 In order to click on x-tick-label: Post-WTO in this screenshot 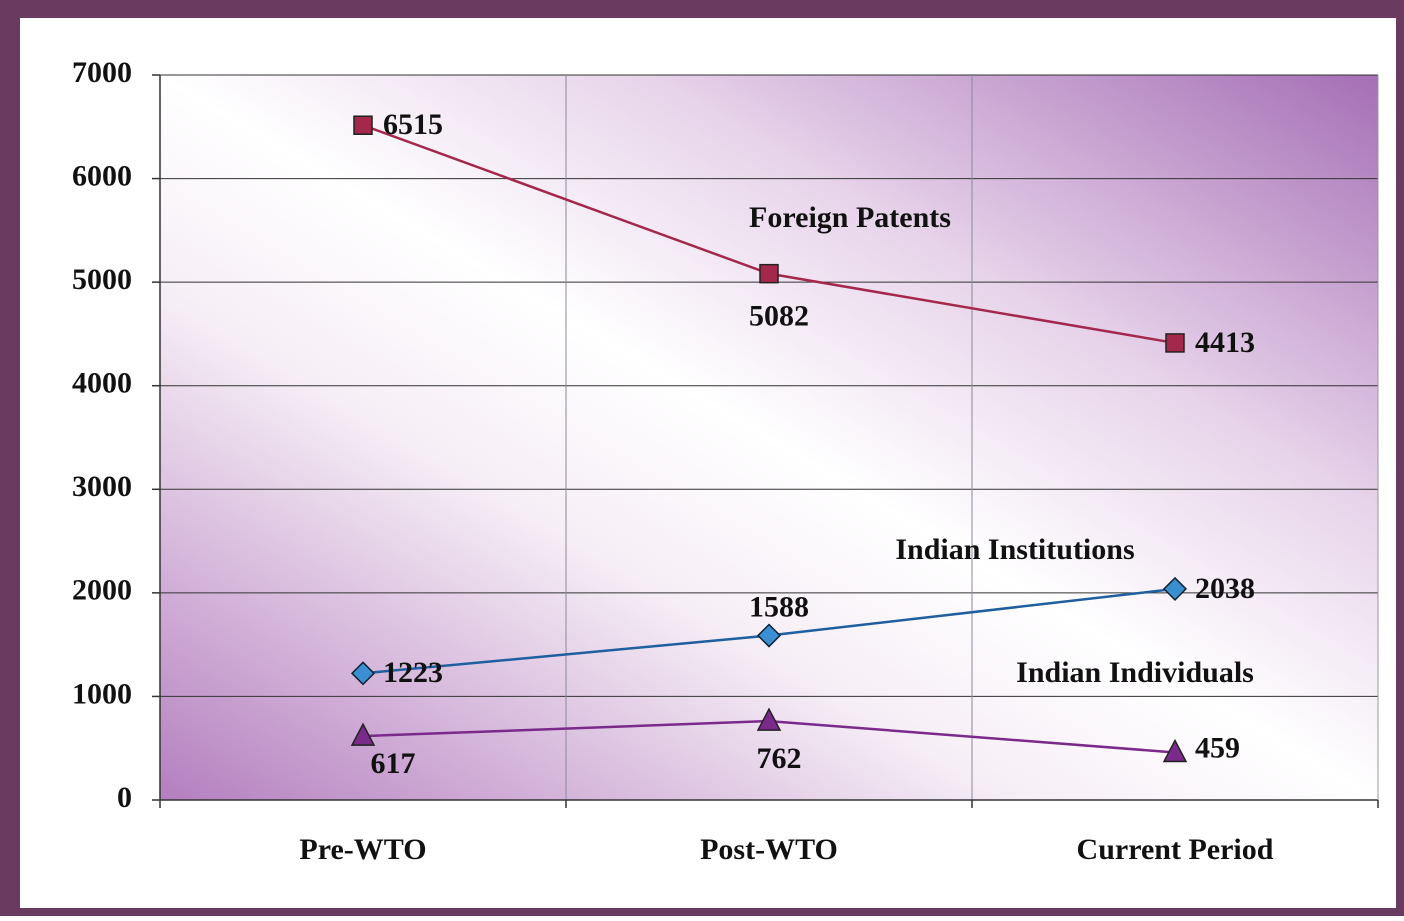, I will do `click(769, 849)`.